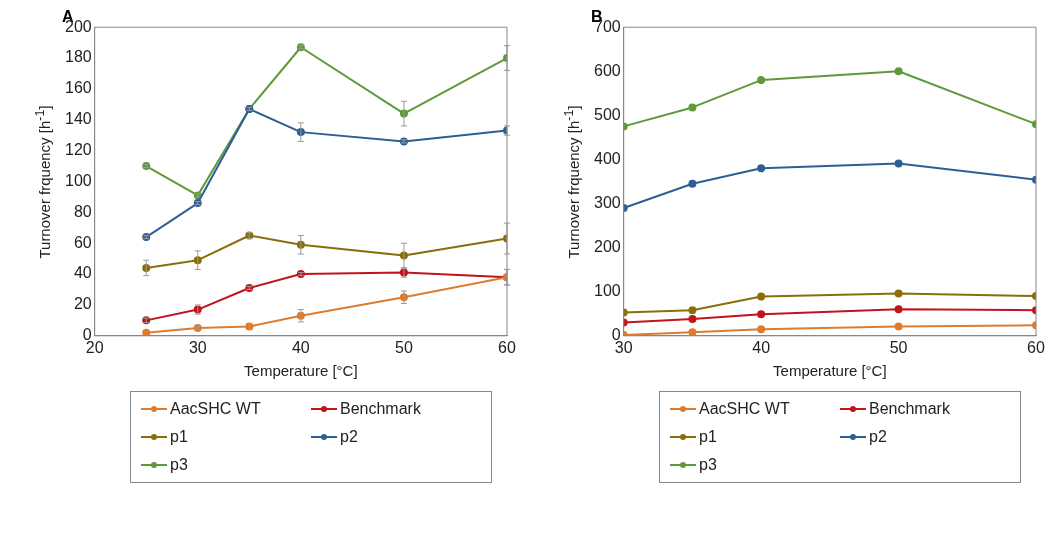  Describe the element at coordinates (78, 88) in the screenshot. I see `y-tick-label: 160` at that location.